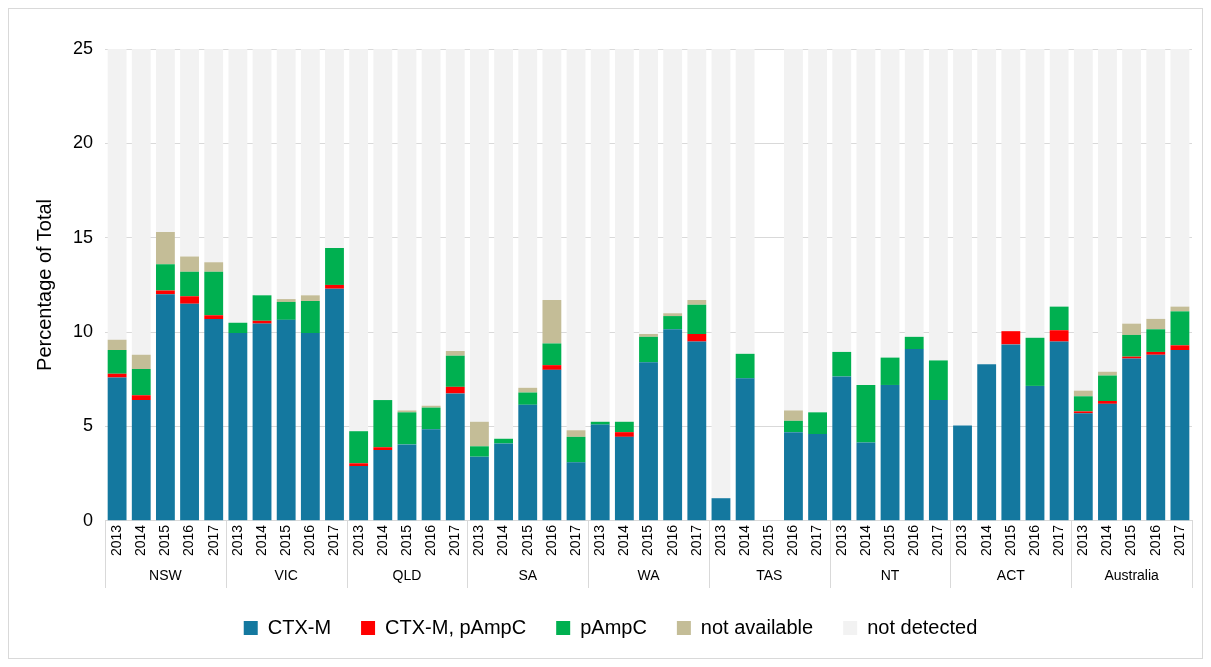  What do you see at coordinates (88, 519) in the screenshot?
I see `y-tick-label: 0` at bounding box center [88, 519].